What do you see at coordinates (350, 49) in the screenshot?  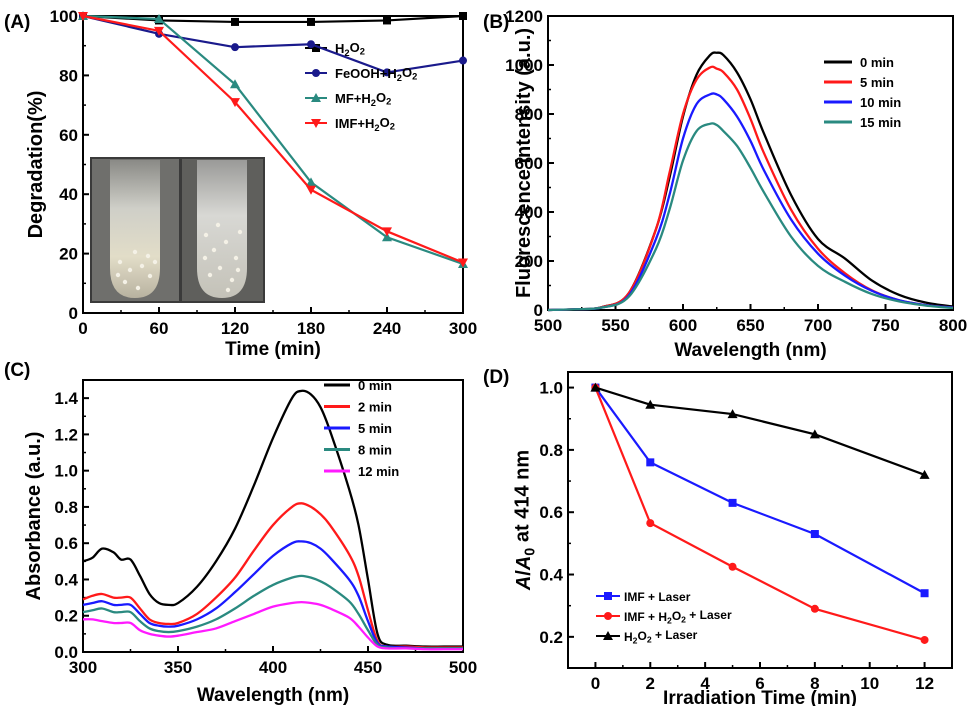 I see `legend-label: H2O2` at bounding box center [350, 49].